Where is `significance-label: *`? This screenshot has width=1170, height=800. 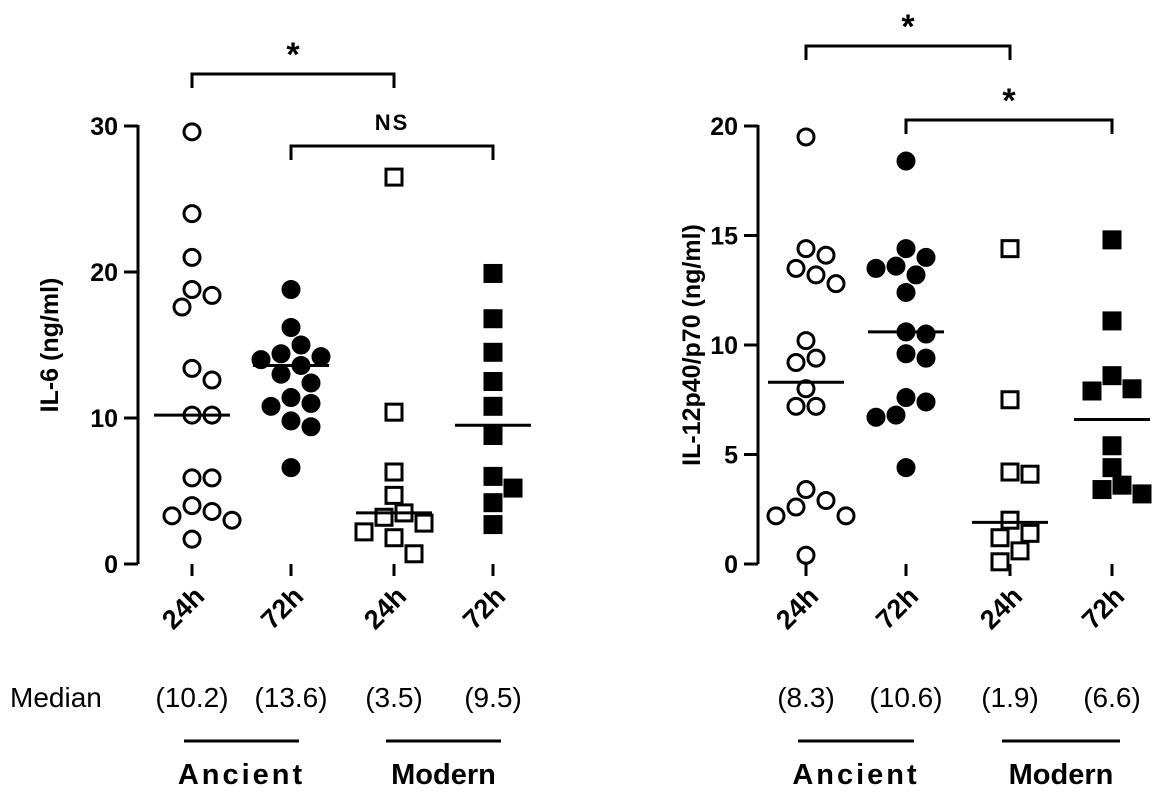 significance-label: * is located at coordinates (293, 55).